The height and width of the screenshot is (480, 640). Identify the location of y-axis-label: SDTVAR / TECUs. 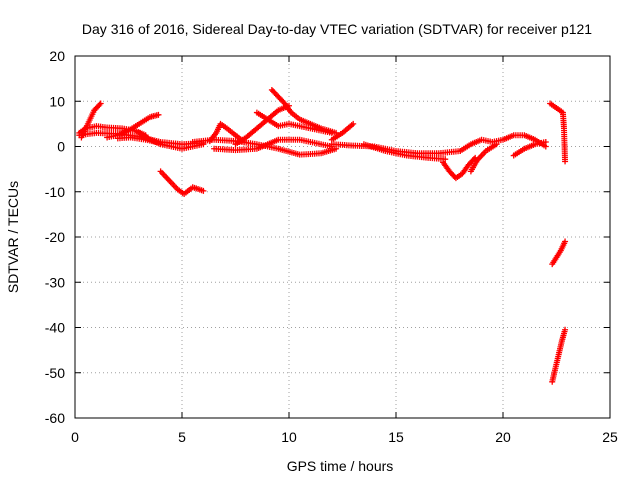
(13, 237).